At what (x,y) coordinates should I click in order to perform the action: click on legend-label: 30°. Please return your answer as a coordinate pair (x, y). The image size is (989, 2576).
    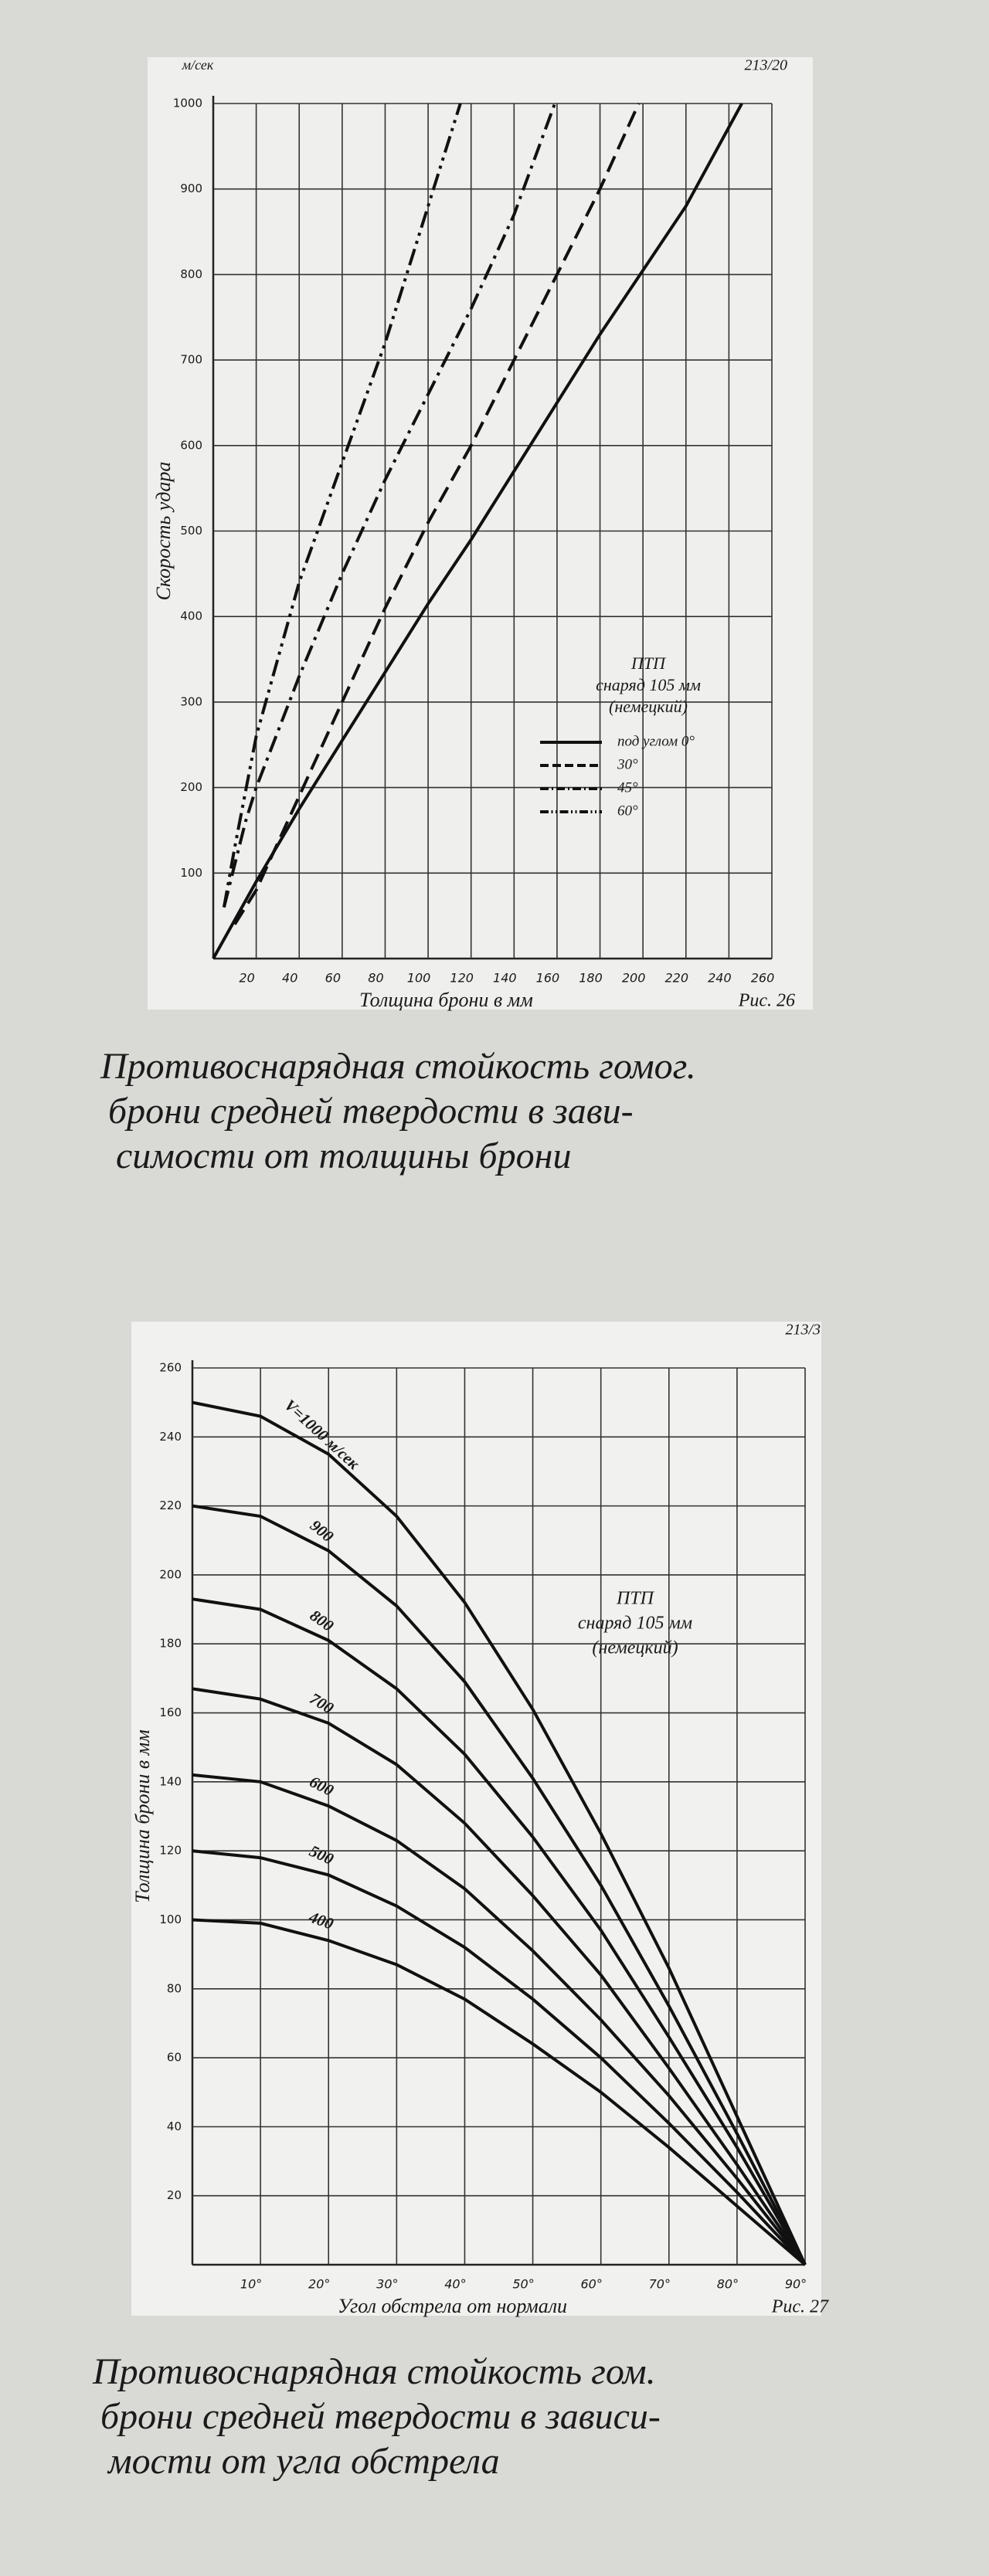
    Looking at the image, I should click on (627, 764).